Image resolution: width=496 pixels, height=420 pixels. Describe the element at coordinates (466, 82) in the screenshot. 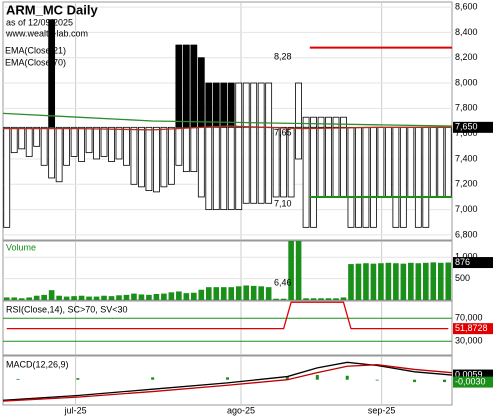

I see `y-tick-label: 8,000` at that location.